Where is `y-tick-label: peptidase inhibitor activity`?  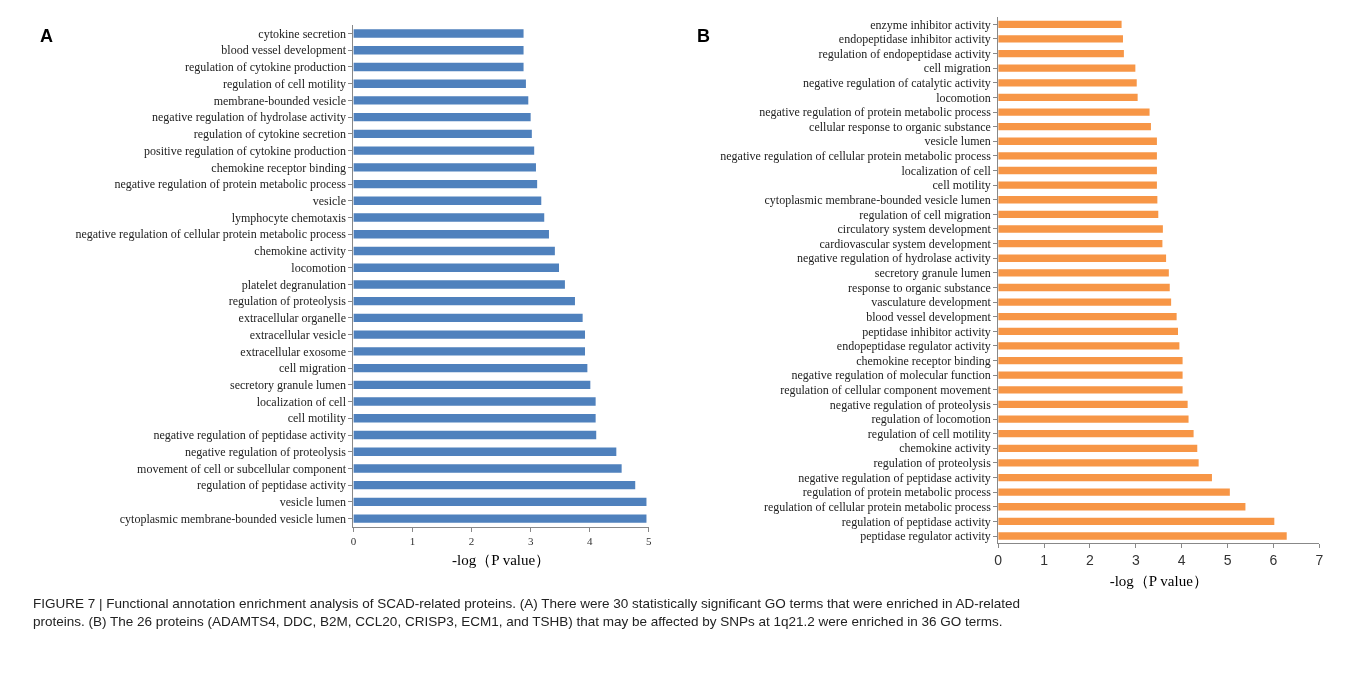 y-tick-label: peptidase inhibitor activity is located at coordinates (926, 331).